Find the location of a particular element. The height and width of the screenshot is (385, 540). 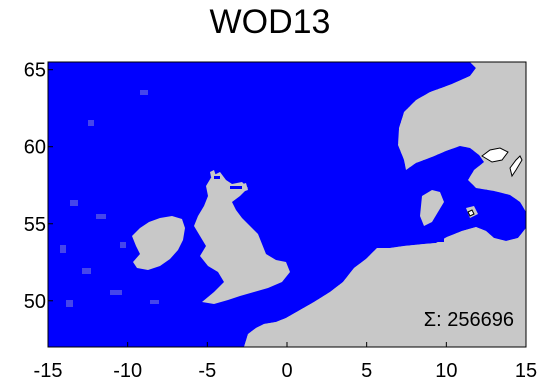

x-tick-label: 15 is located at coordinates (526, 371).